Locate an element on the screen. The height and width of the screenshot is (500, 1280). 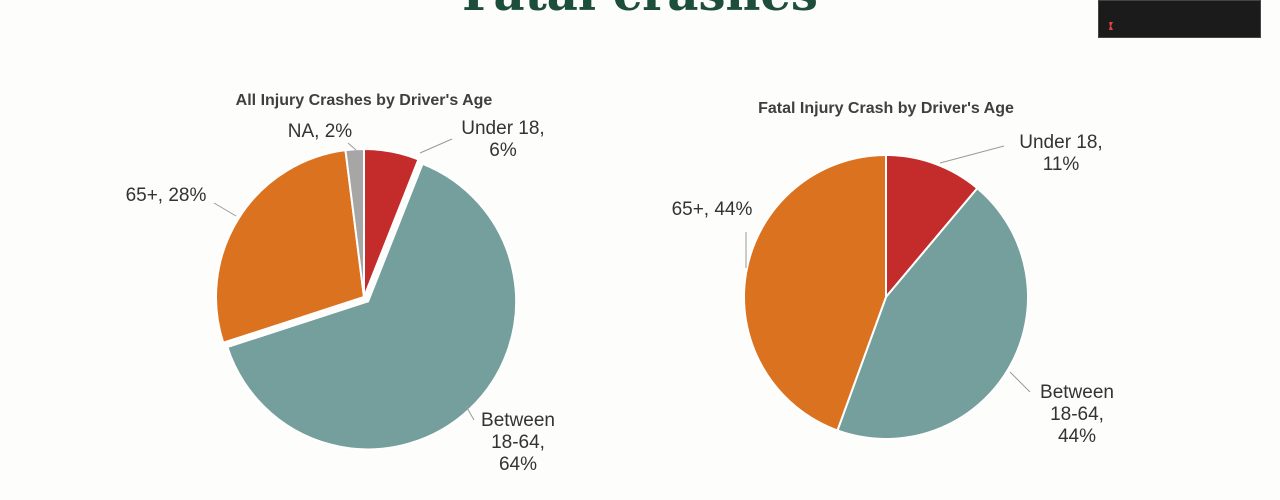
presenter-icon is located at coordinates (1111, 26).